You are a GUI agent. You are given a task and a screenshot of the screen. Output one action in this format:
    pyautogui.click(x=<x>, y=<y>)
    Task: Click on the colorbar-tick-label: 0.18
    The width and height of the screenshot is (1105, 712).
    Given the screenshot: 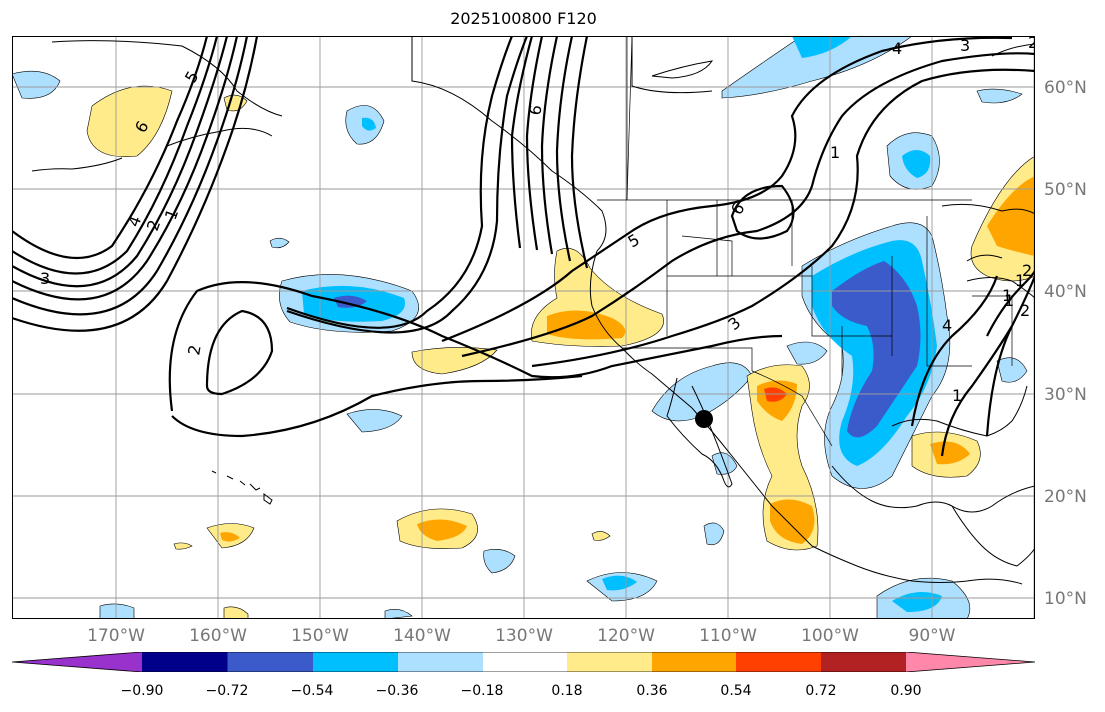 What is the action you would take?
    pyautogui.click(x=567, y=691)
    